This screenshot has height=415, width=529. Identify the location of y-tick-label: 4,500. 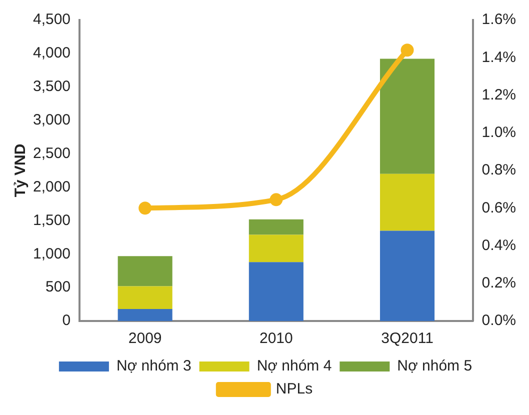
(51, 19).